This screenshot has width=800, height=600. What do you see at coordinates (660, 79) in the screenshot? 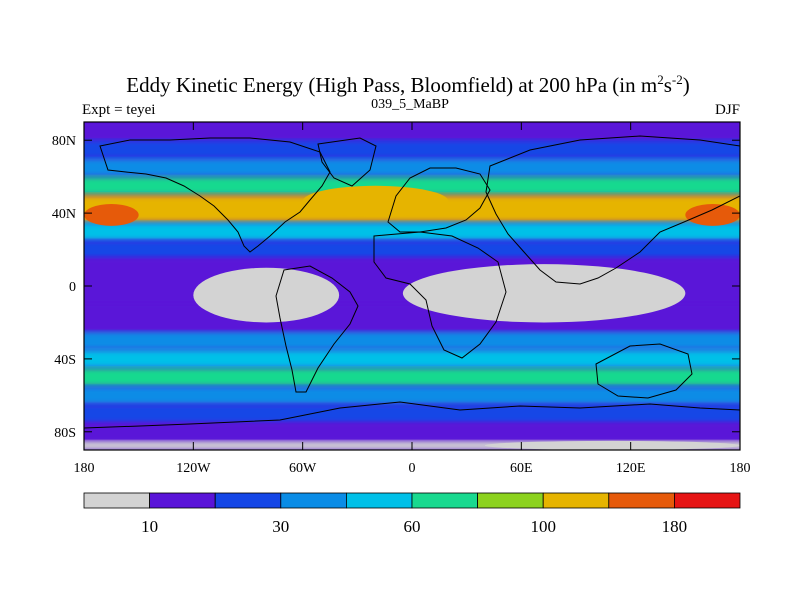
I see `title-exp-1: 2` at bounding box center [660, 79].